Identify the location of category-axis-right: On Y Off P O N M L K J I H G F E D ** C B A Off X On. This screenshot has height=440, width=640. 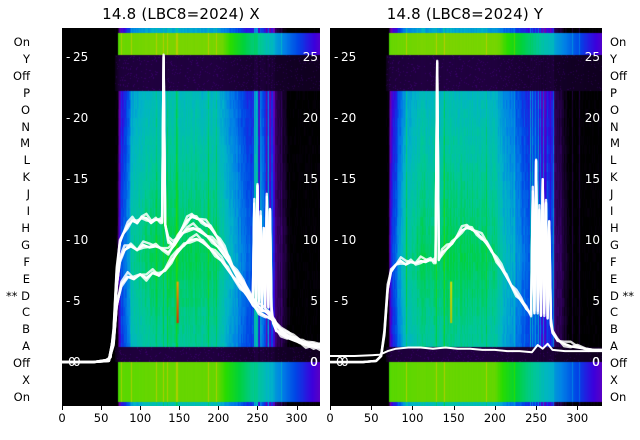
(623, 217).